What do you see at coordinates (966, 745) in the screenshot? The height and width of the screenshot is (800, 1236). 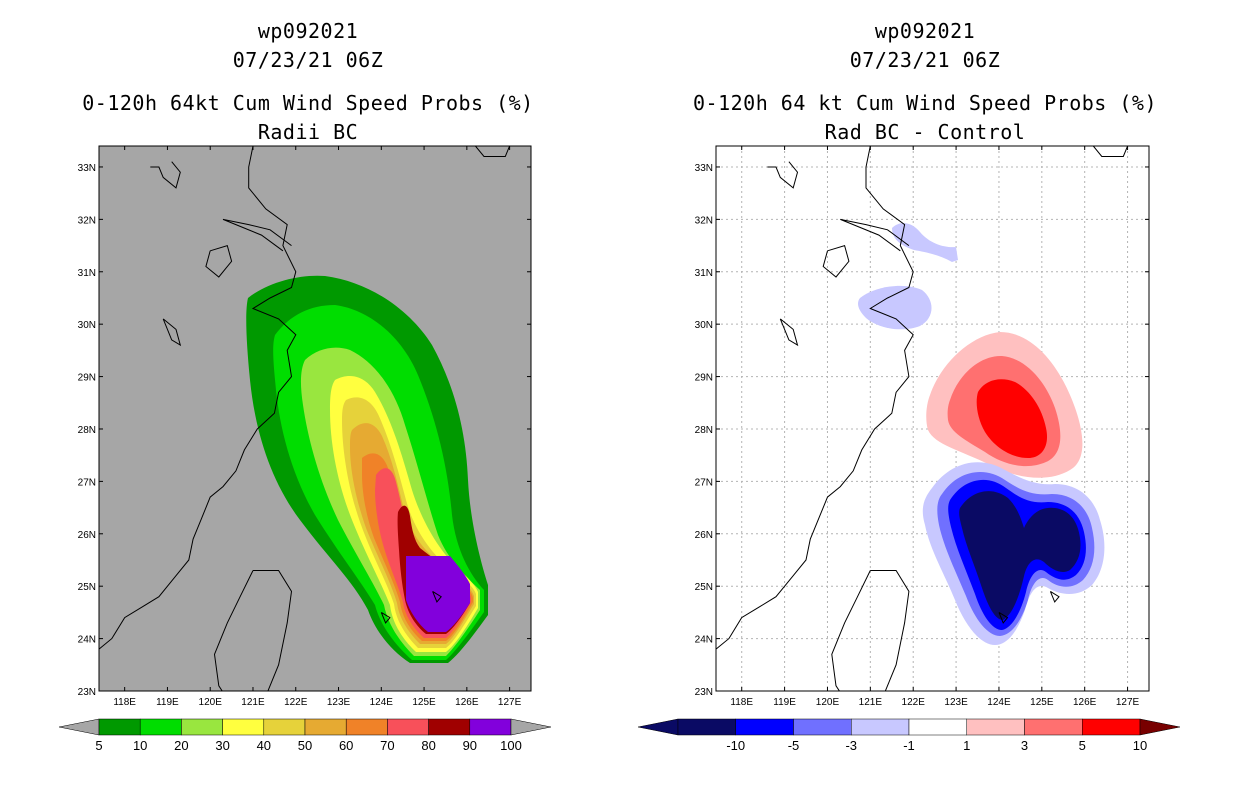 I see `colorbar-label: 1` at bounding box center [966, 745].